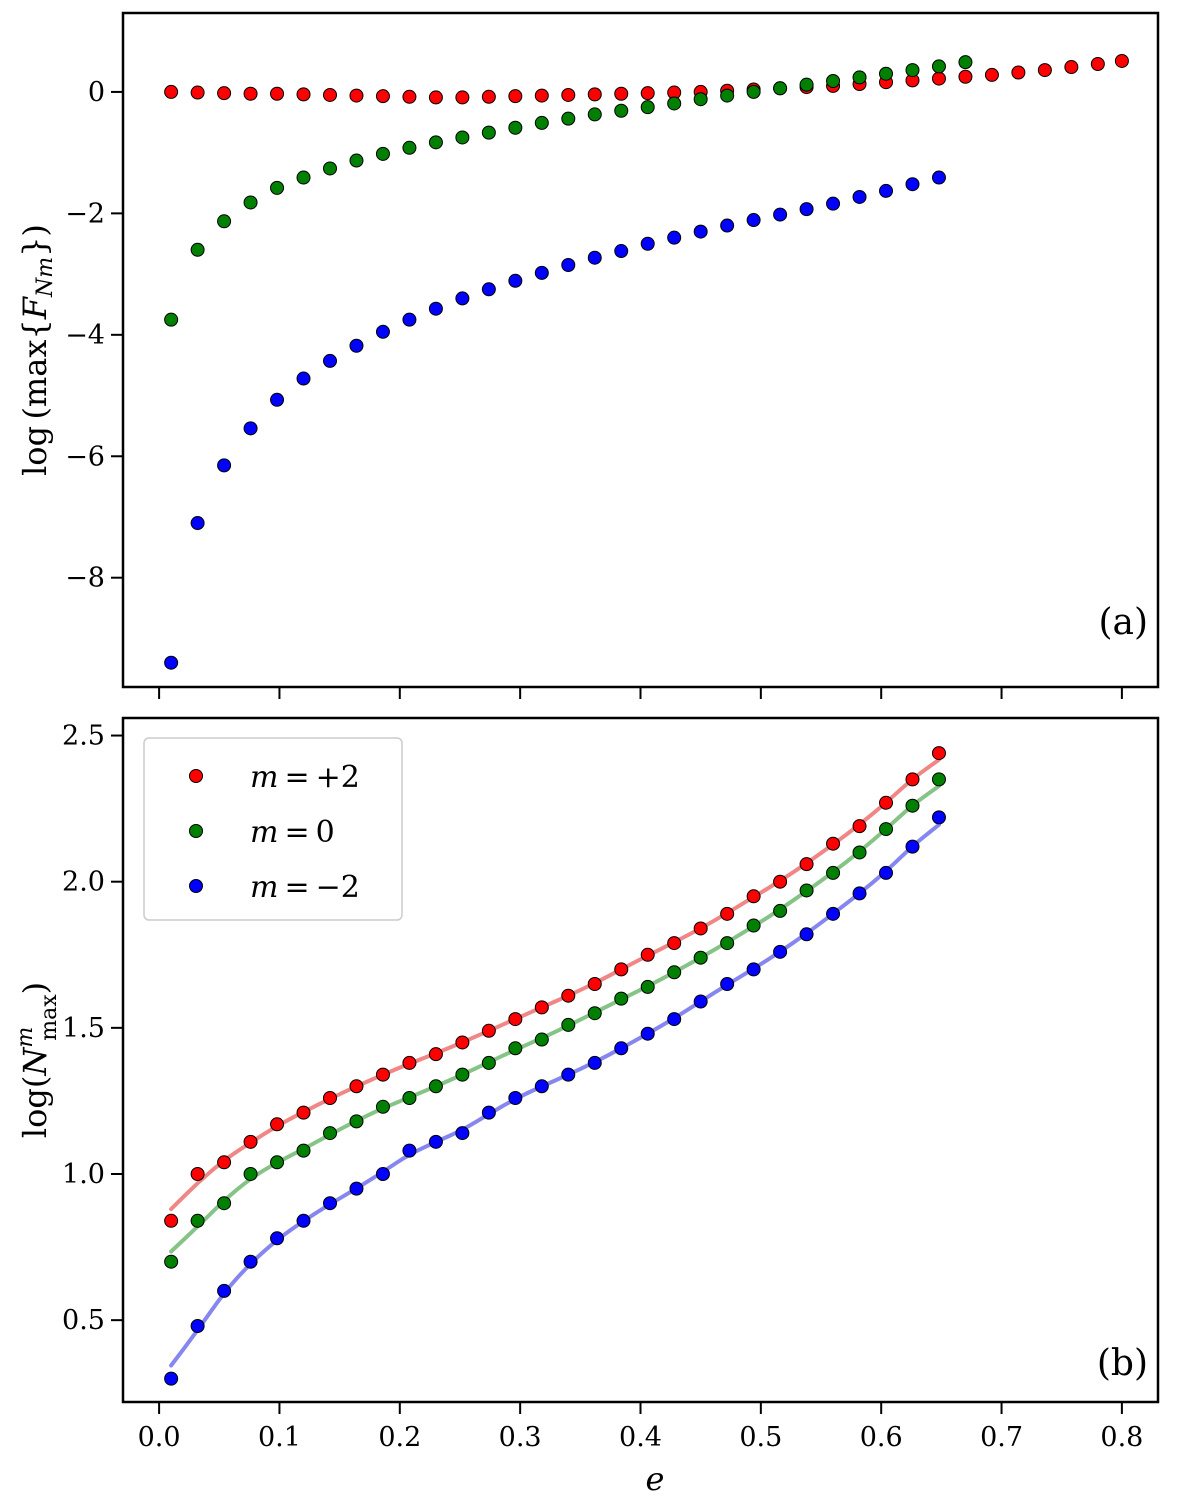  What do you see at coordinates (25, 1037) in the screenshot?
I see `panel-b-ylabel-superscript: m` at bounding box center [25, 1037].